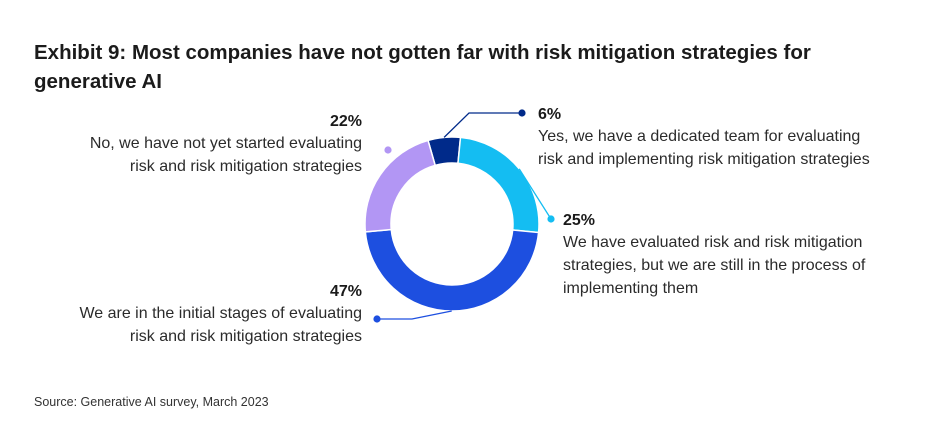 This screenshot has height=428, width=936. Describe the element at coordinates (400, 186) in the screenshot. I see `donut-slice-not-started` at that location.